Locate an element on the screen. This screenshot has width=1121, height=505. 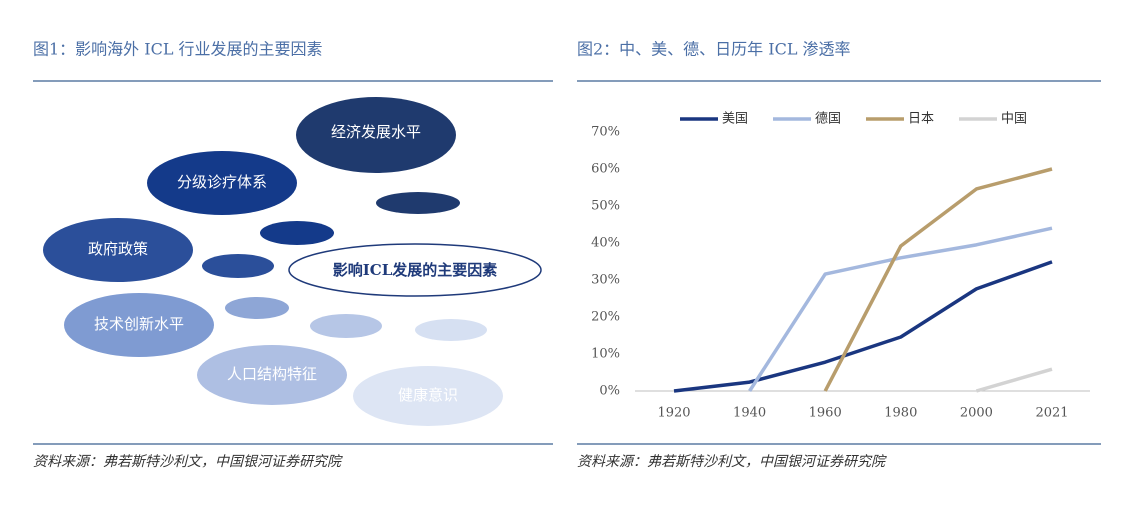
y-tick-label: 70% is located at coordinates (605, 132).